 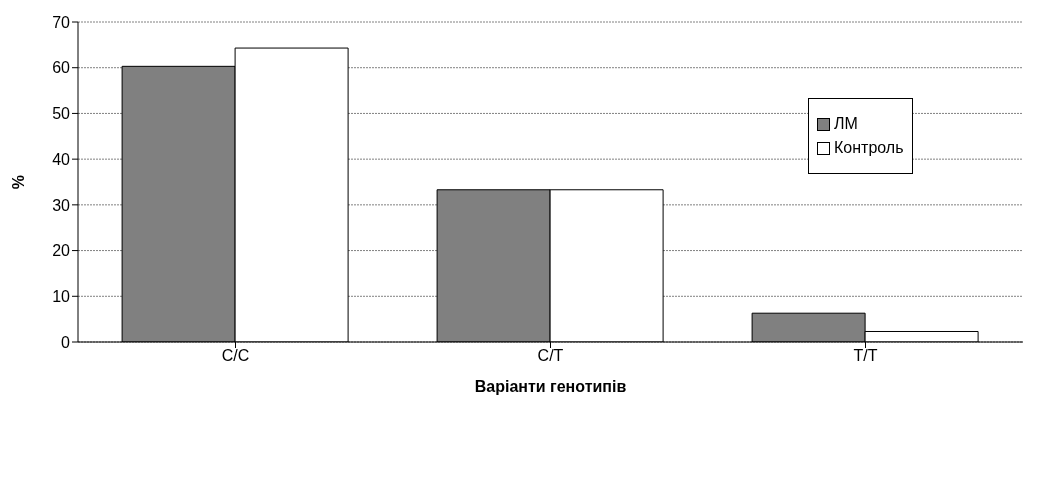 What do you see at coordinates (18, 182) in the screenshot?
I see `y-axis-title: %` at bounding box center [18, 182].